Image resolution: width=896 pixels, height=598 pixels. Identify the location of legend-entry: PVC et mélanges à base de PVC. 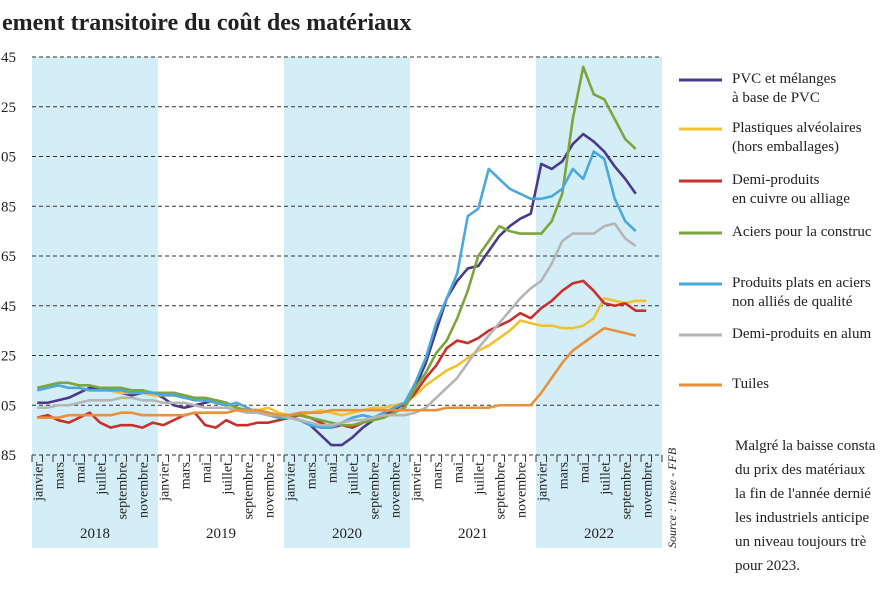
(784, 88).